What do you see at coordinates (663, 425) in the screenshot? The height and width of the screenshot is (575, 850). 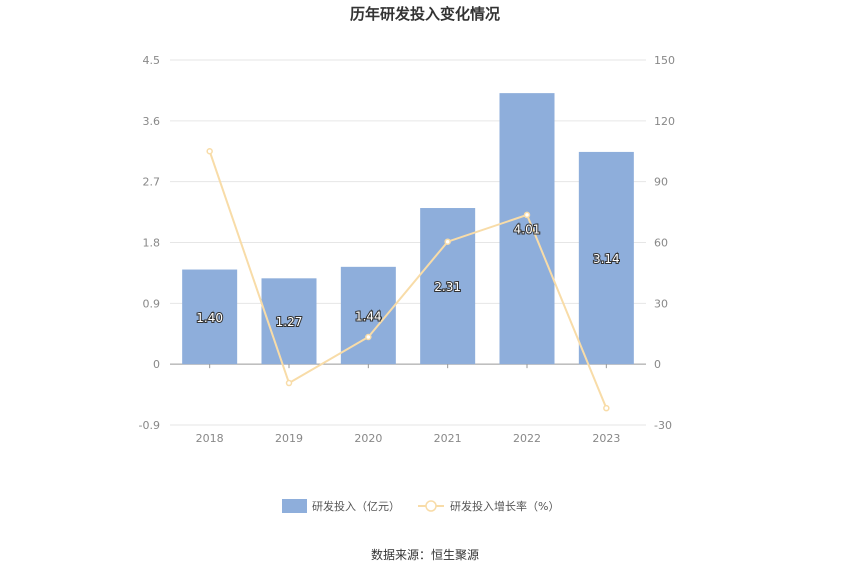 I see `right-tick-label: -30` at bounding box center [663, 425].